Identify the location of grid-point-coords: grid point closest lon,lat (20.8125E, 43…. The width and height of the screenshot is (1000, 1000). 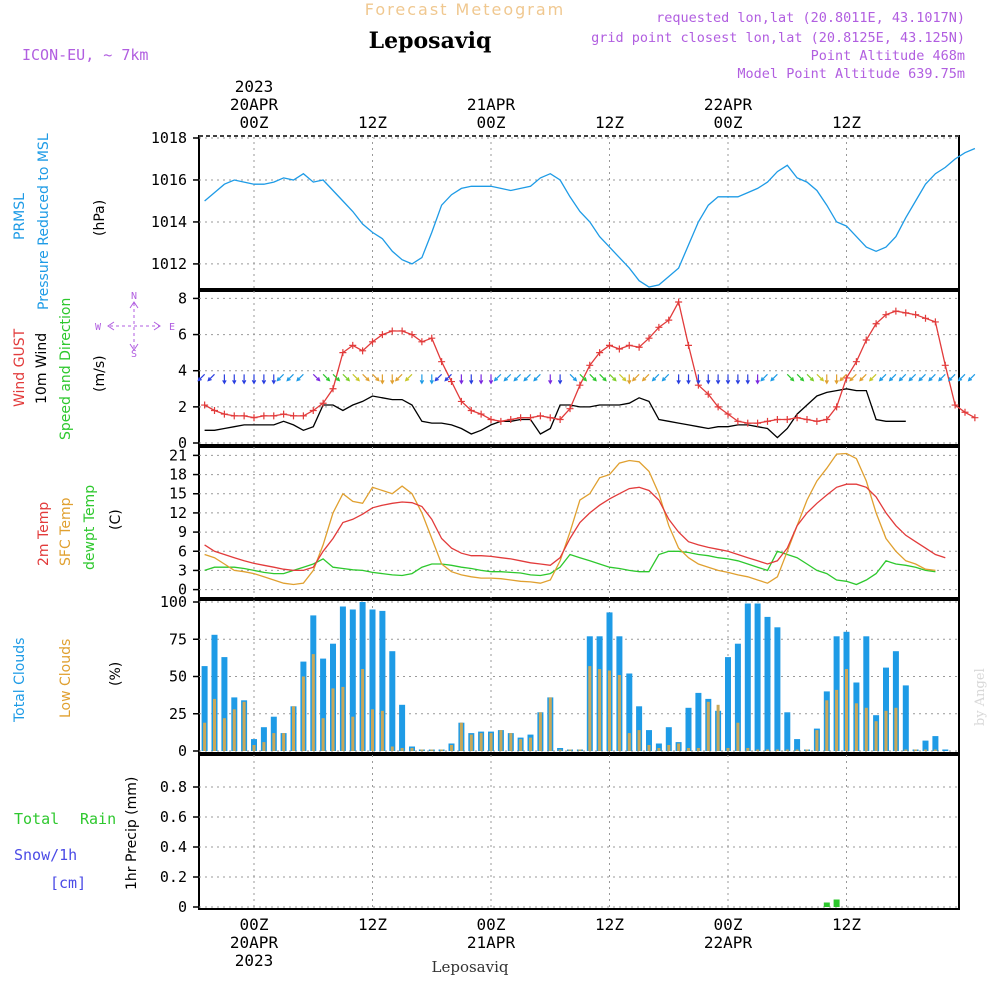
(778, 38).